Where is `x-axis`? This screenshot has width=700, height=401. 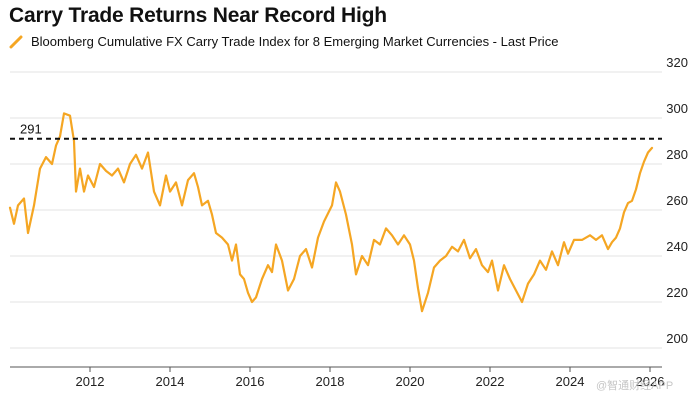 x-axis is located at coordinates (336, 369).